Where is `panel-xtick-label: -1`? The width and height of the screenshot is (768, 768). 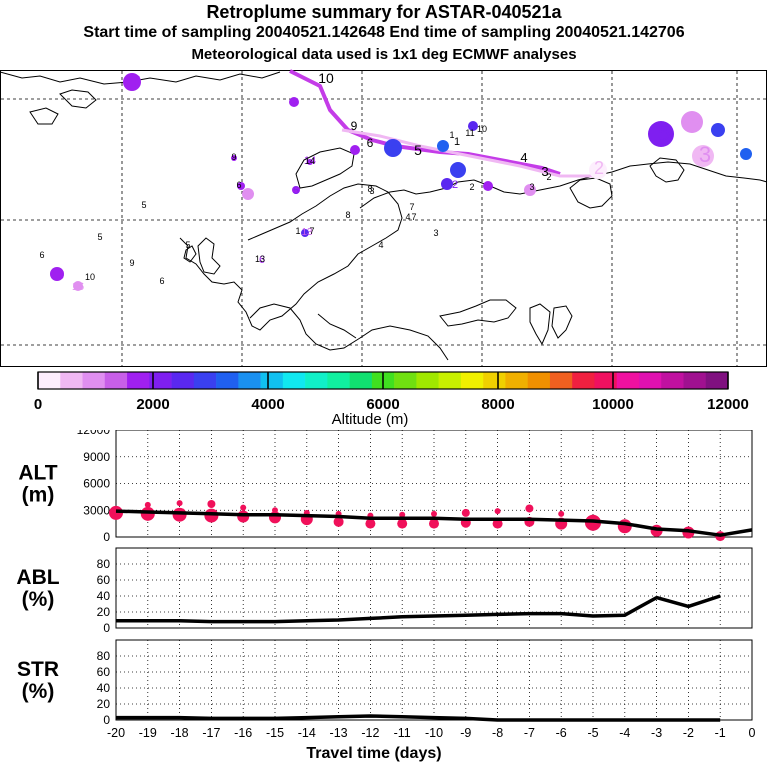
panel-xtick-label: -1 is located at coordinates (720, 733).